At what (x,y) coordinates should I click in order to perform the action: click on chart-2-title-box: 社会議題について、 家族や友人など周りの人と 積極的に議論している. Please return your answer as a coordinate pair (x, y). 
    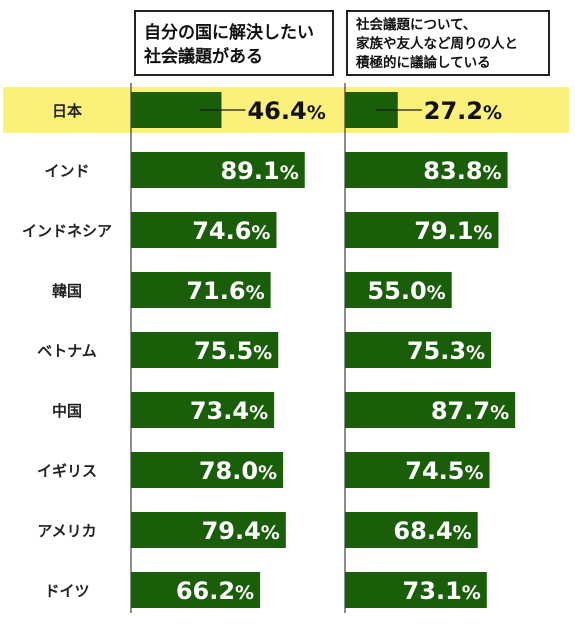
    Looking at the image, I should click on (448, 43).